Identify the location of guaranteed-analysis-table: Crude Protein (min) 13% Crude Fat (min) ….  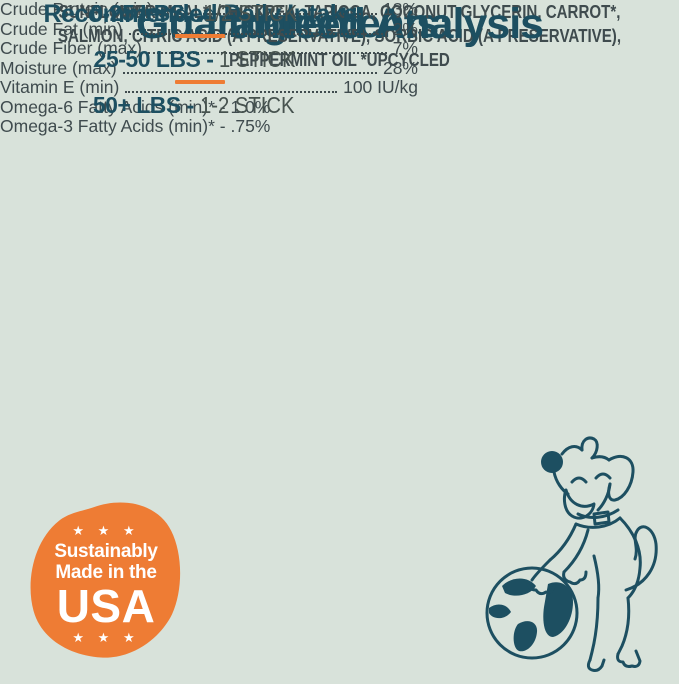
(209, 68).